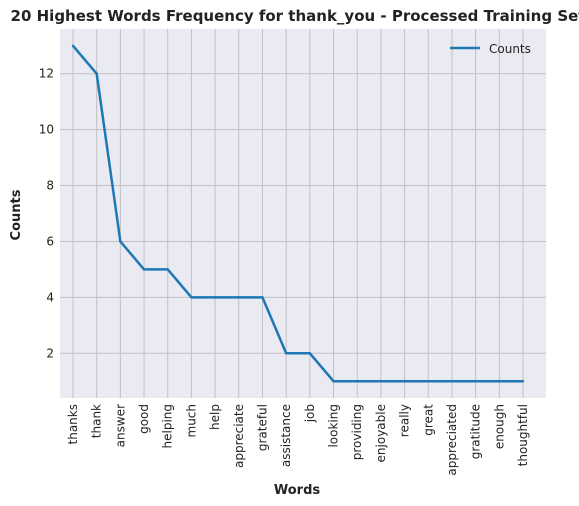 The image size is (579, 506). Describe the element at coordinates (452, 440) in the screenshot. I see `x-tick-label: appreciated` at that location.